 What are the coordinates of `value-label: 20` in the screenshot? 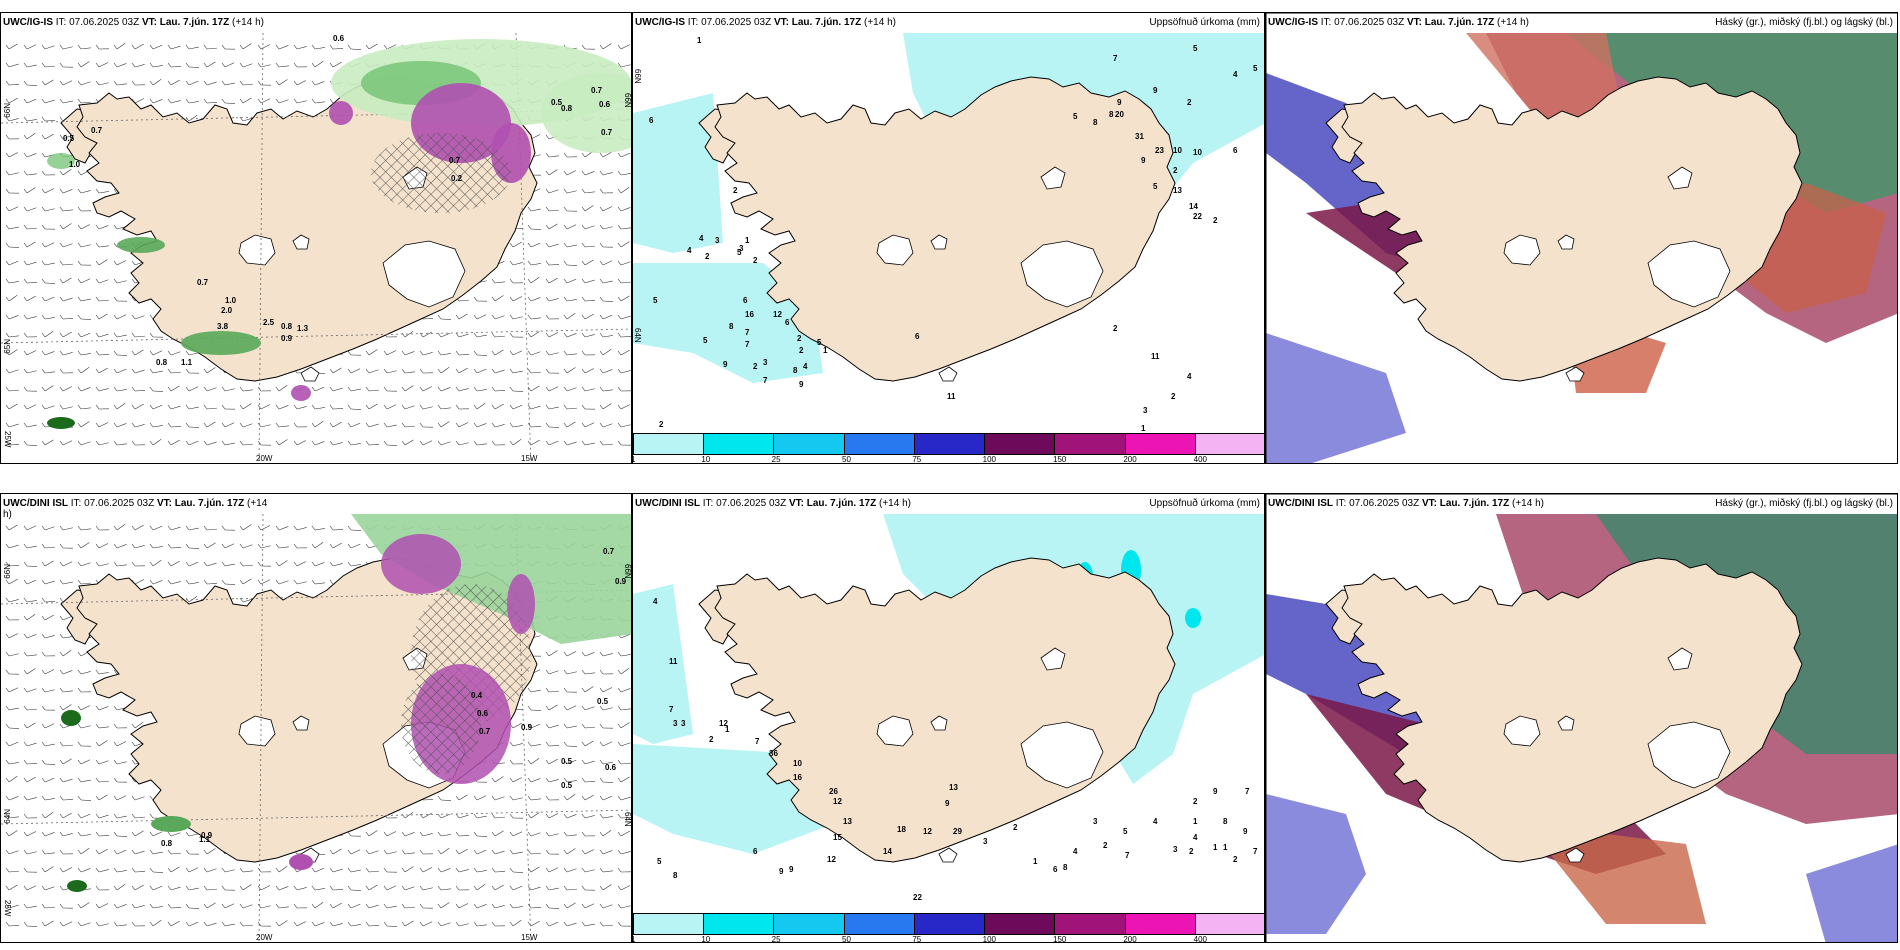 It's located at (1119, 114).